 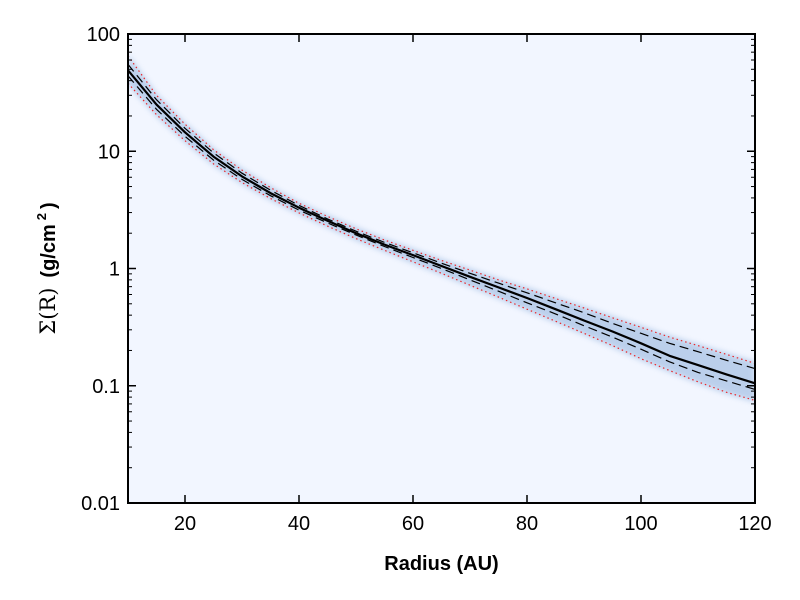 What do you see at coordinates (100, 504) in the screenshot?
I see `y-tick-label: 0.01` at bounding box center [100, 504].